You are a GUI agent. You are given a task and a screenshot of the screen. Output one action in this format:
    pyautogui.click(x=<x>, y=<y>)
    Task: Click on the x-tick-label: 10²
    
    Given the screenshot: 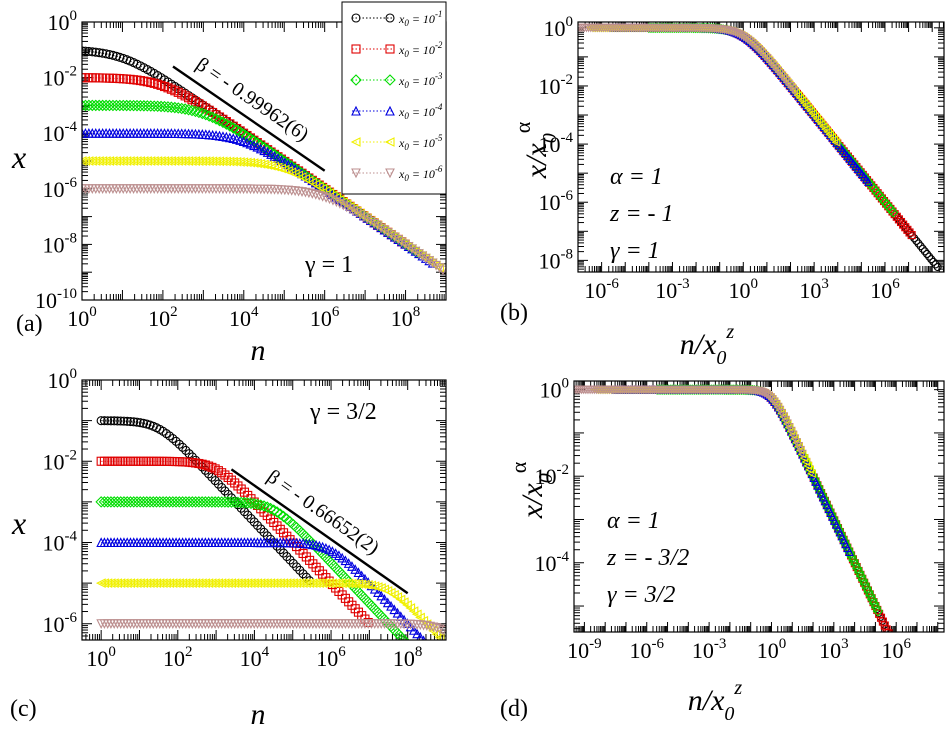 What is the action you would take?
    pyautogui.click(x=178, y=657)
    